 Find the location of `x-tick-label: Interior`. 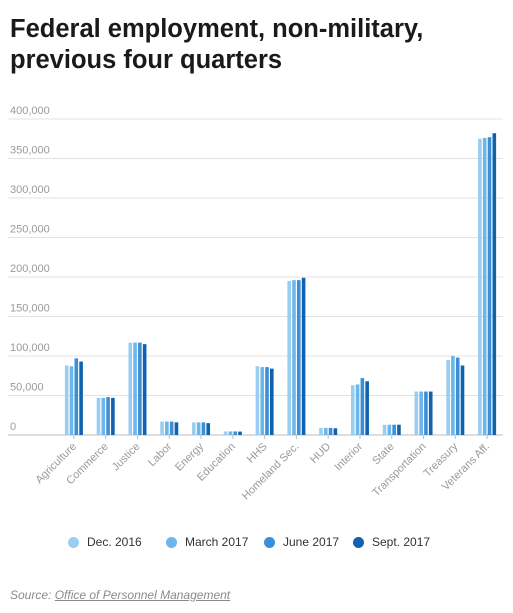

x-tick-label: Interior is located at coordinates (348, 456).